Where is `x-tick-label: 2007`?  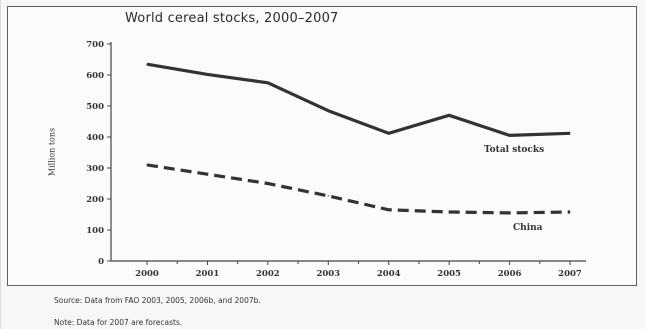 x-tick-label: 2007 is located at coordinates (570, 274).